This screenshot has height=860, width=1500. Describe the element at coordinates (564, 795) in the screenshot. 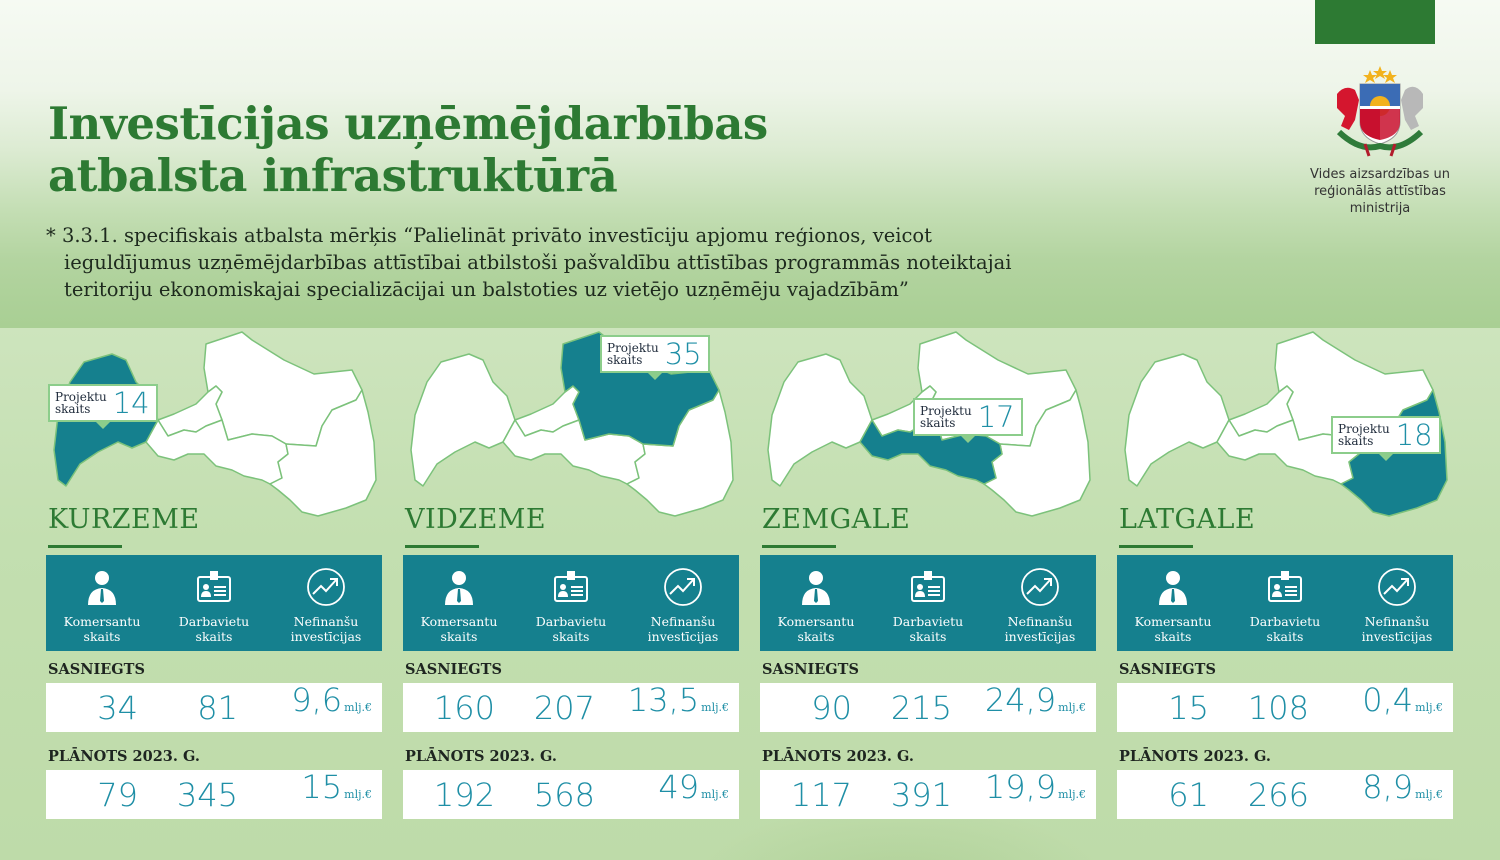

I see `planned-jobs: 568` at that location.